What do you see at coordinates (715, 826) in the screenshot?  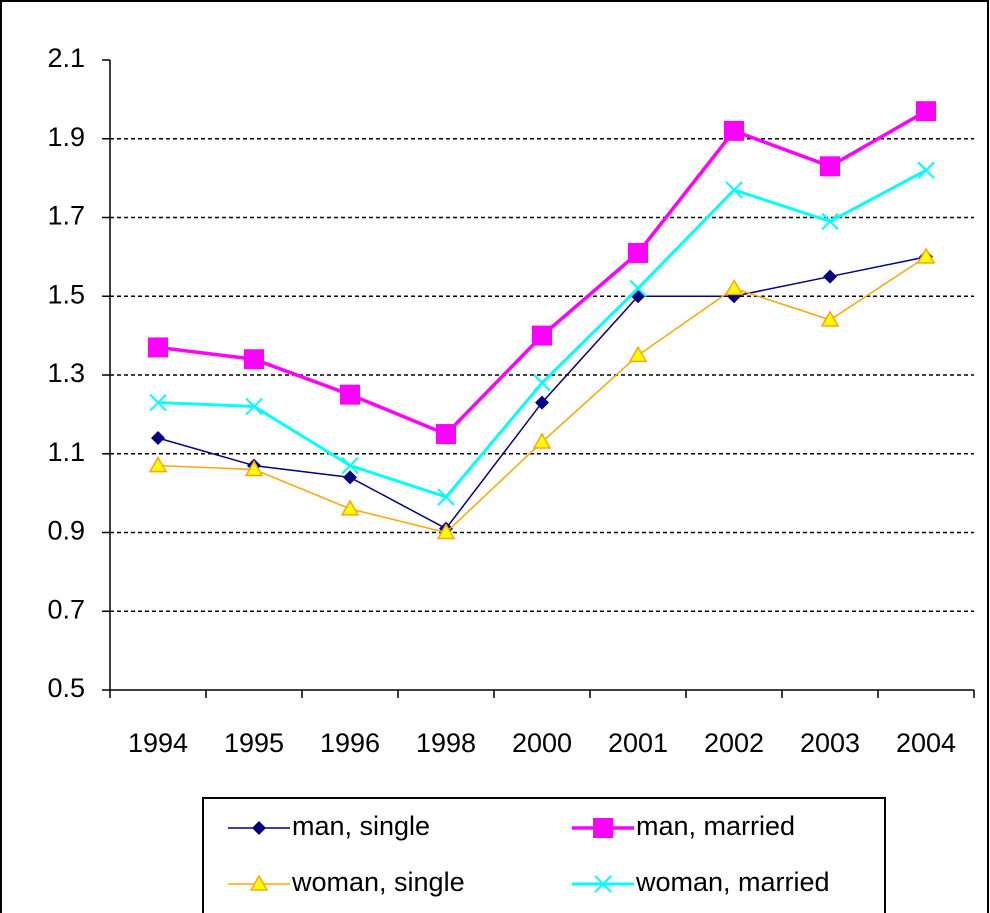 I see `legend-label: man, married` at bounding box center [715, 826].